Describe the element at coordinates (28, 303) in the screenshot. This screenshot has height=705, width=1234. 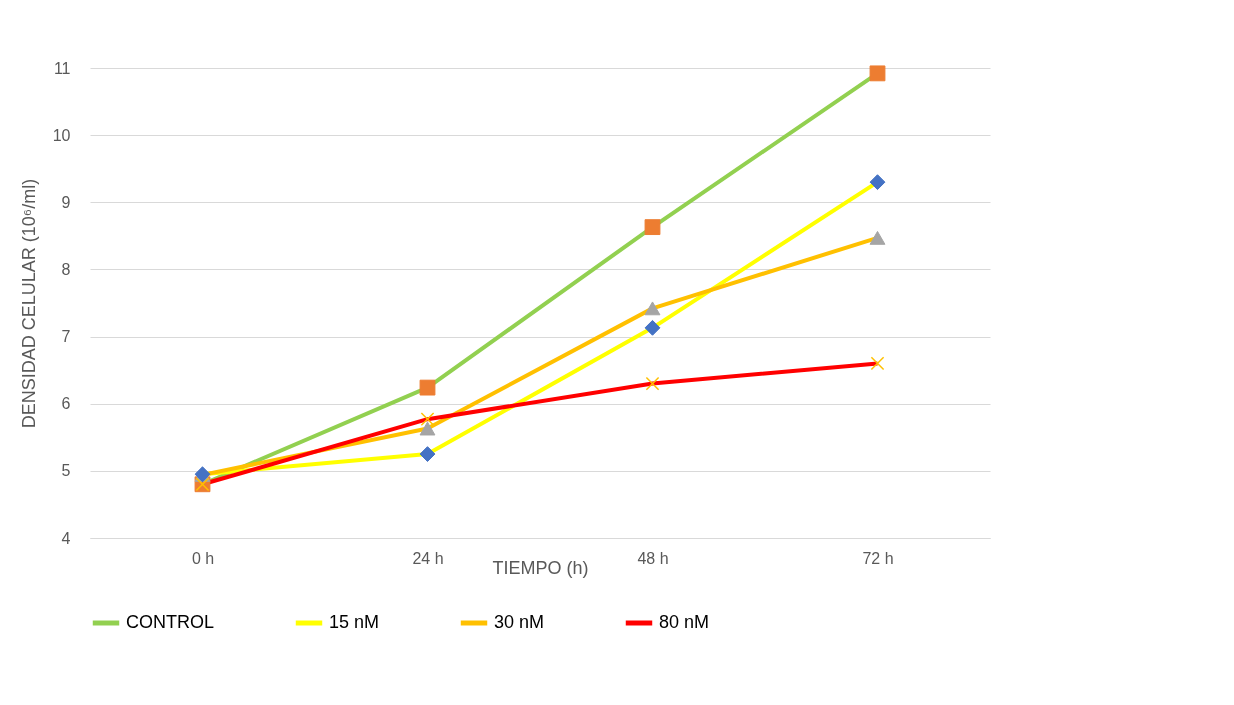
I see `y-axis-title: DENSIDAD CELULAR (10⁶/ml)` at that location.